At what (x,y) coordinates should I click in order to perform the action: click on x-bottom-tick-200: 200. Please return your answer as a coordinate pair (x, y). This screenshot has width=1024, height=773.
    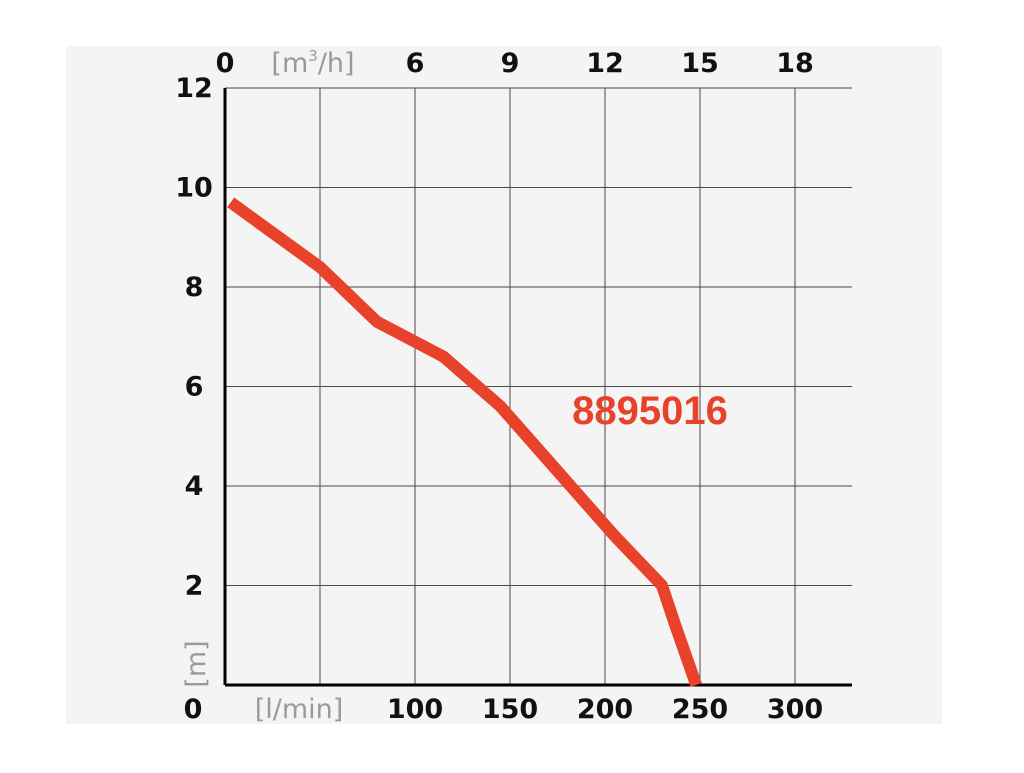
    Looking at the image, I should click on (605, 709).